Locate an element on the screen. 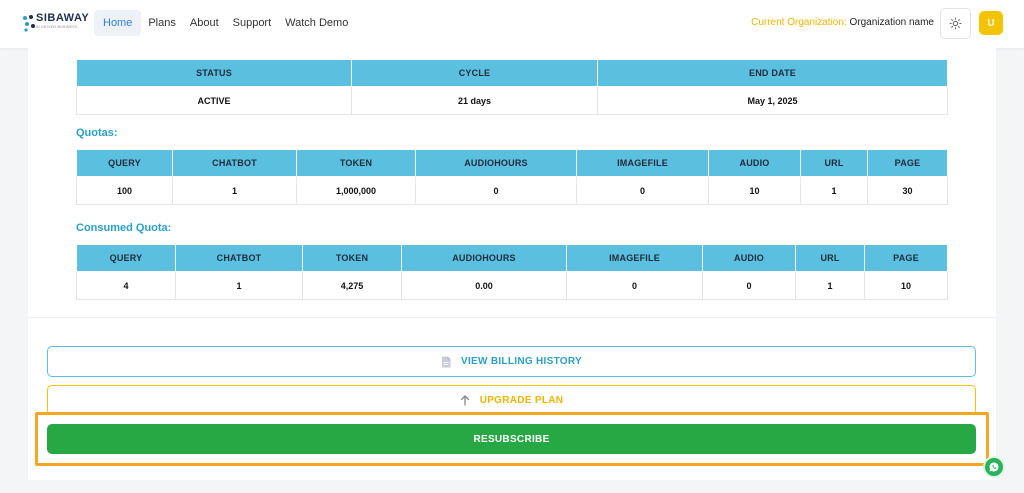 Image resolution: width=1024 pixels, height=493 pixels. cycle-value: 21 days is located at coordinates (474, 100).